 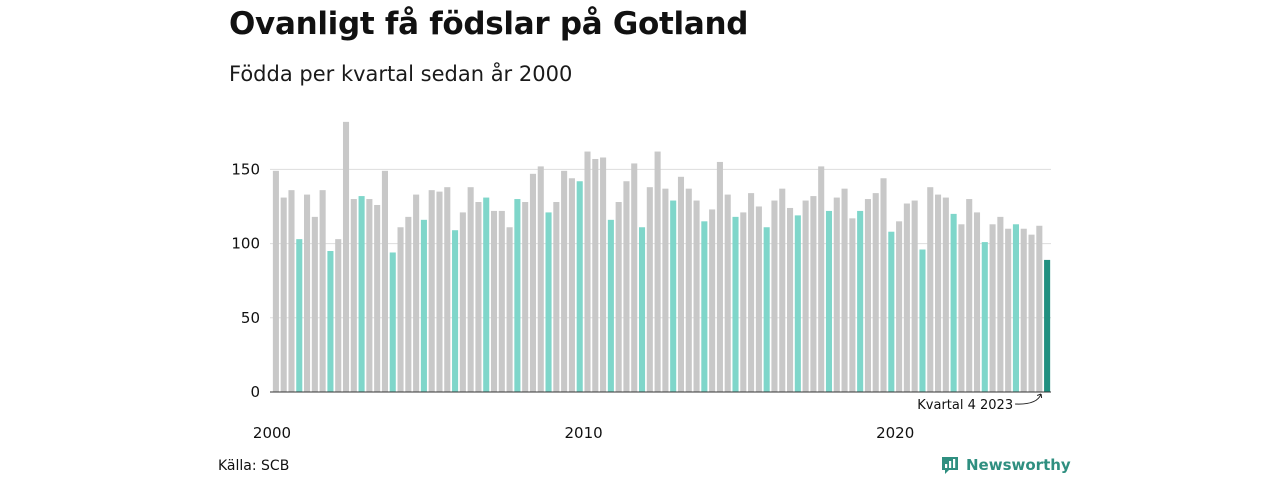 I want to click on newsworthy-logo-icon, so click(x=950, y=465).